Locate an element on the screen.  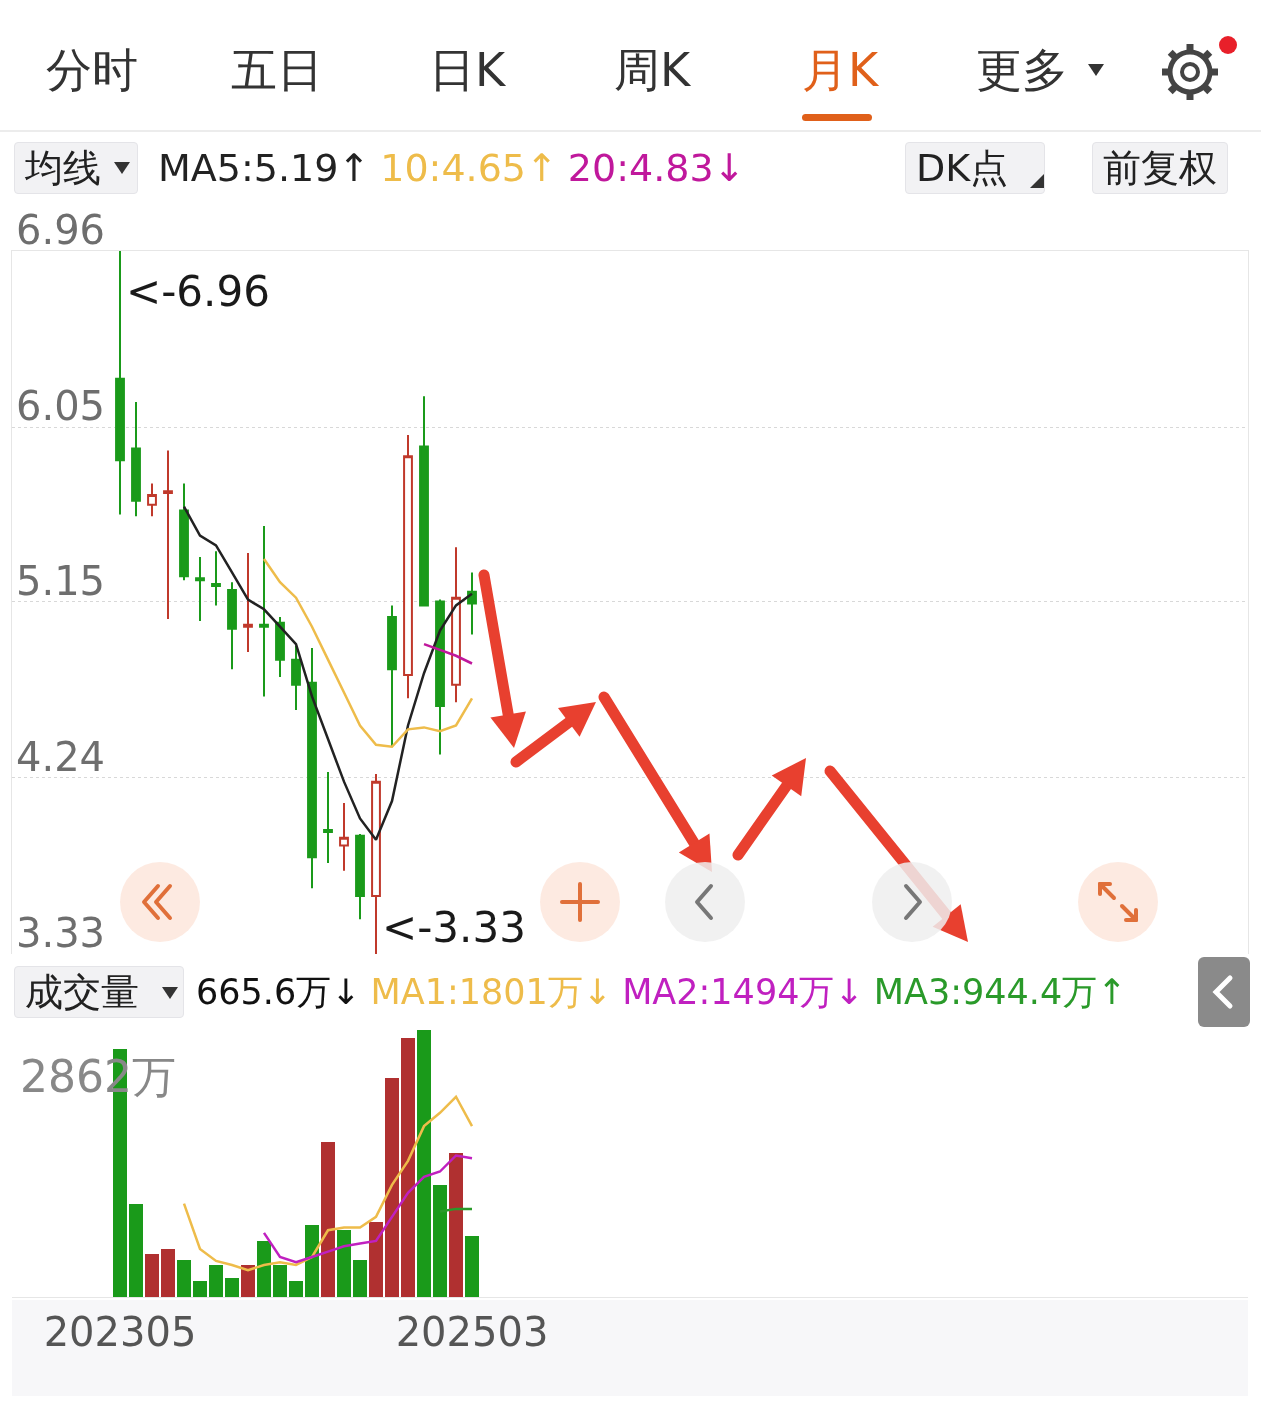
text: MA5:5.19↑ is located at coordinates (264, 168).